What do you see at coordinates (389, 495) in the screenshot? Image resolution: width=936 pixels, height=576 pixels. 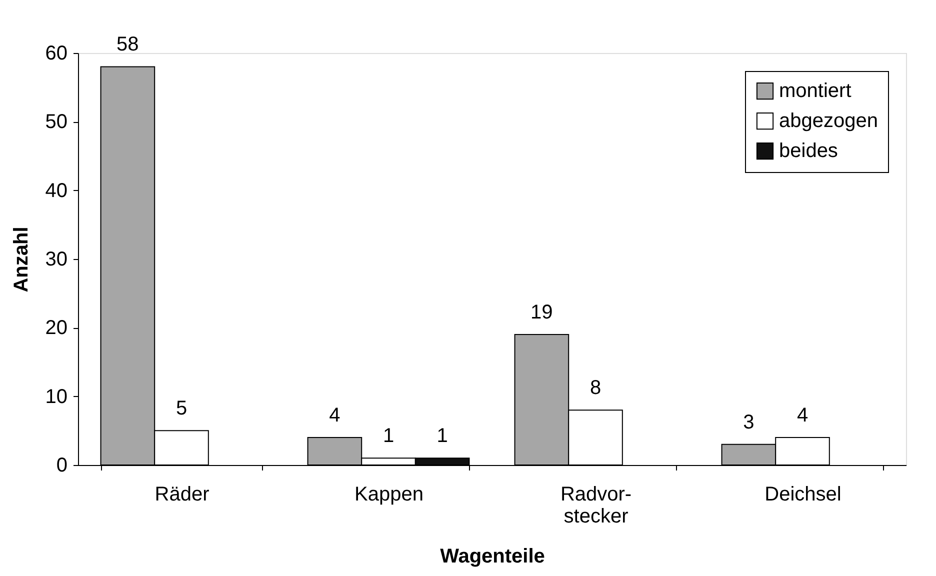 I see `x-tick-label: Kappen` at bounding box center [389, 495].